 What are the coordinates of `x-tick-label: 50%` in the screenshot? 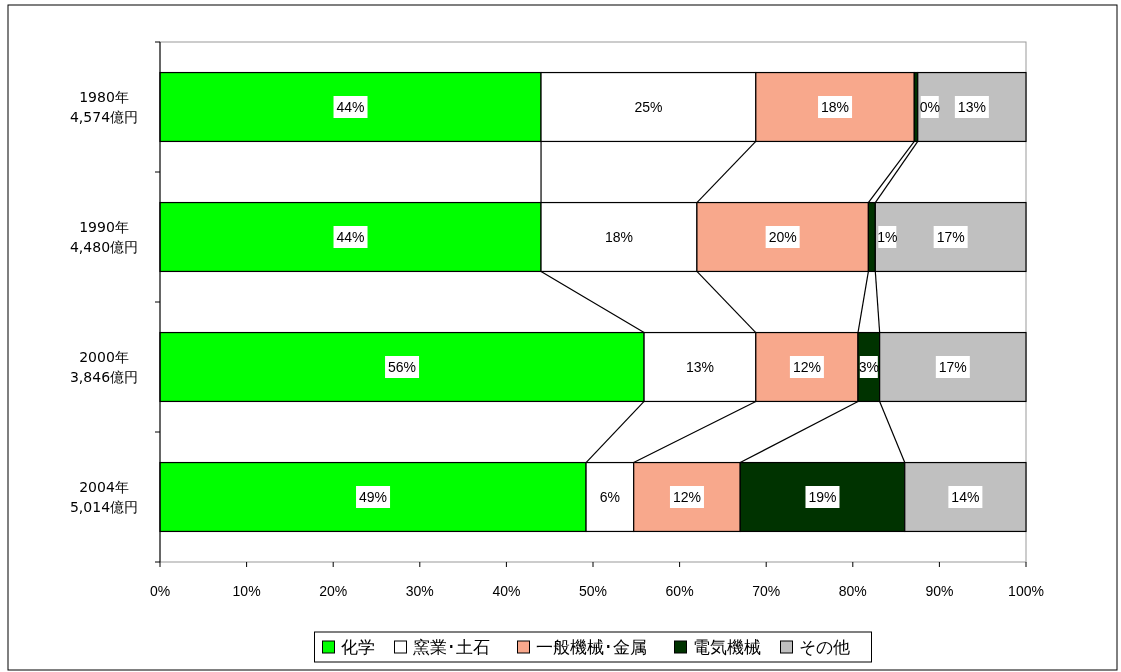 It's located at (593, 591).